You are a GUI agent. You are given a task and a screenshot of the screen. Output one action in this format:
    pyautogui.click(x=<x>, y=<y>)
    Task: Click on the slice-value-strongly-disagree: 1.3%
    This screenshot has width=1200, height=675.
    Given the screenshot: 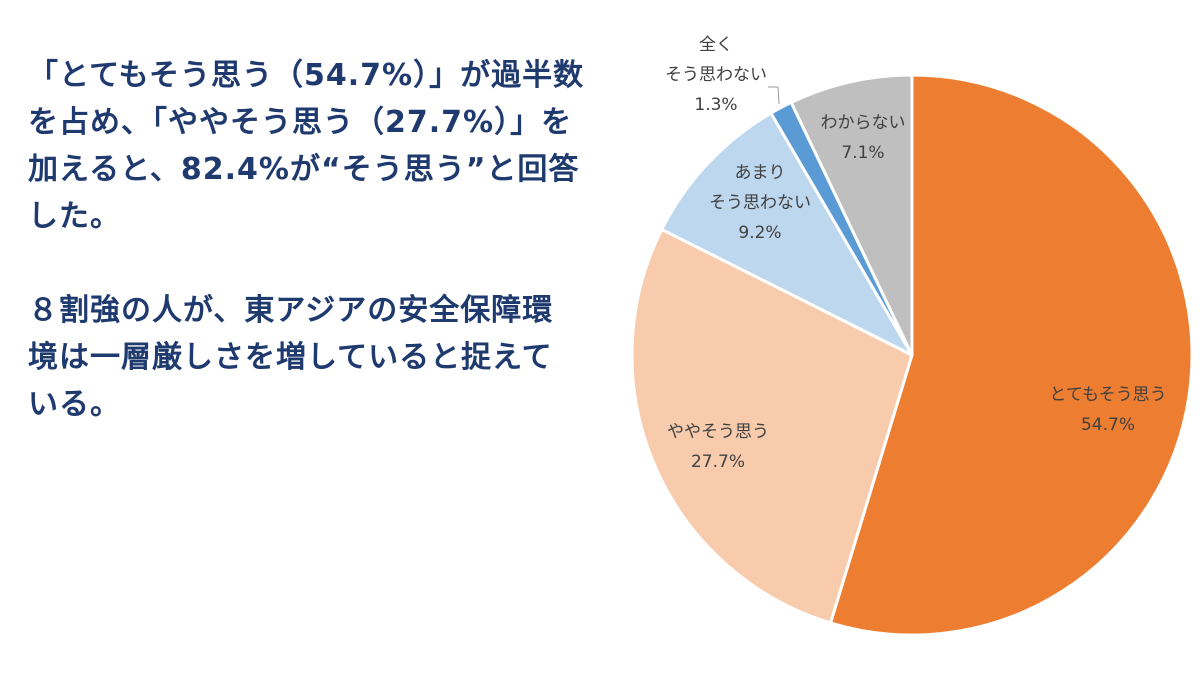 What is the action you would take?
    pyautogui.click(x=715, y=105)
    